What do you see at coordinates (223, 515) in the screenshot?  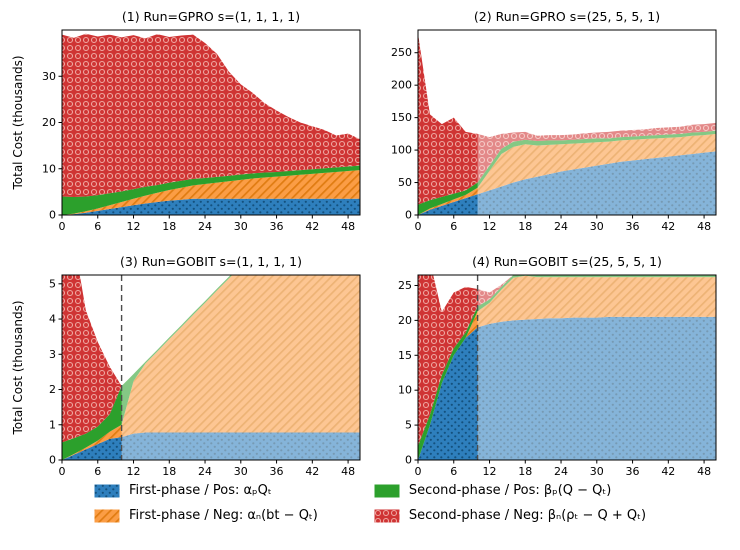 I see `legend-label: First-phase / Neg: αₙ(bt − Qₜ)` at bounding box center [223, 515].